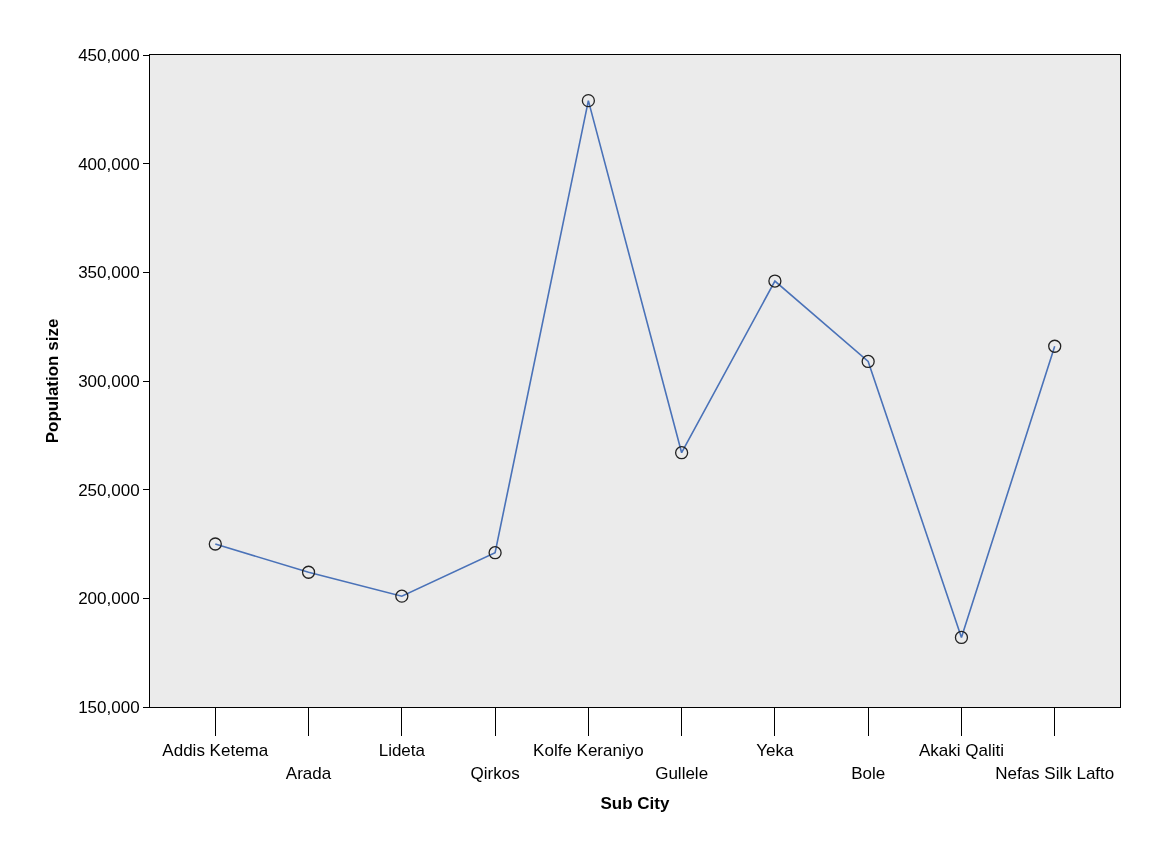 The height and width of the screenshot is (847, 1160). I want to click on y-tick-label: 400,000, so click(109, 164).